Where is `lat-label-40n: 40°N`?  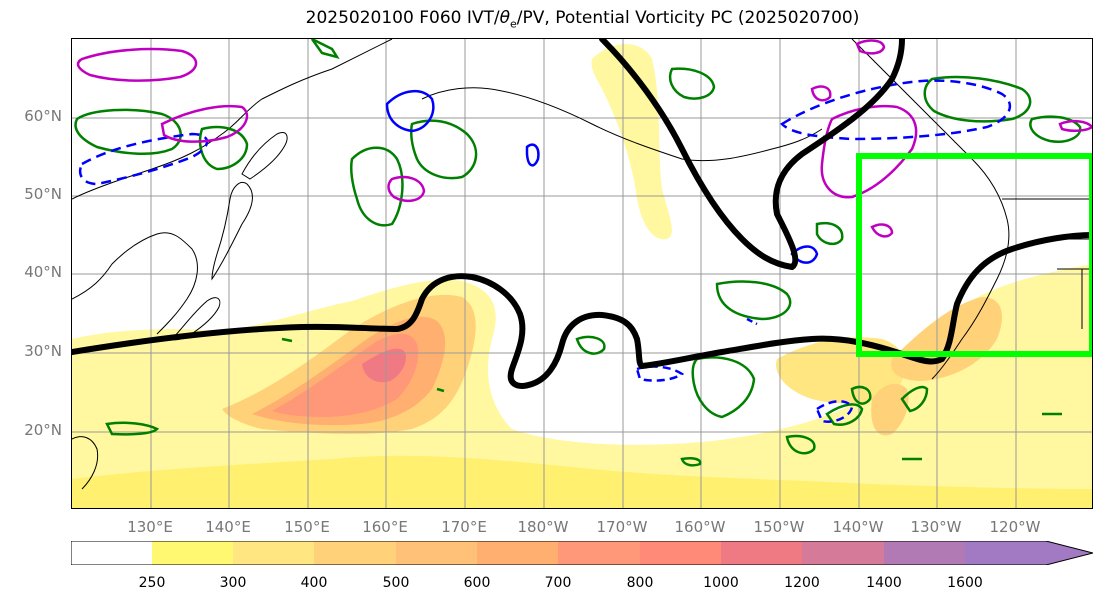
lat-label-40n: 40°N is located at coordinates (43, 272).